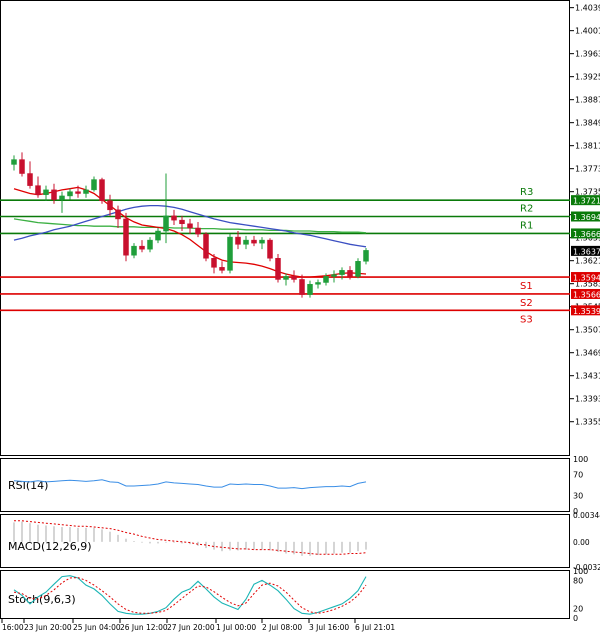  What do you see at coordinates (587, 77) in the screenshot?
I see `price-tick-label: 1.39250` at bounding box center [587, 77].